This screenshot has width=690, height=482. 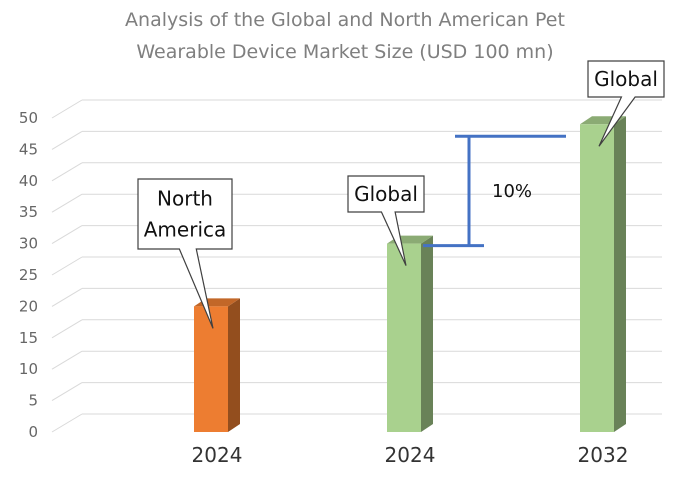 I want to click on y-tick-label: 25, so click(x=28, y=275).